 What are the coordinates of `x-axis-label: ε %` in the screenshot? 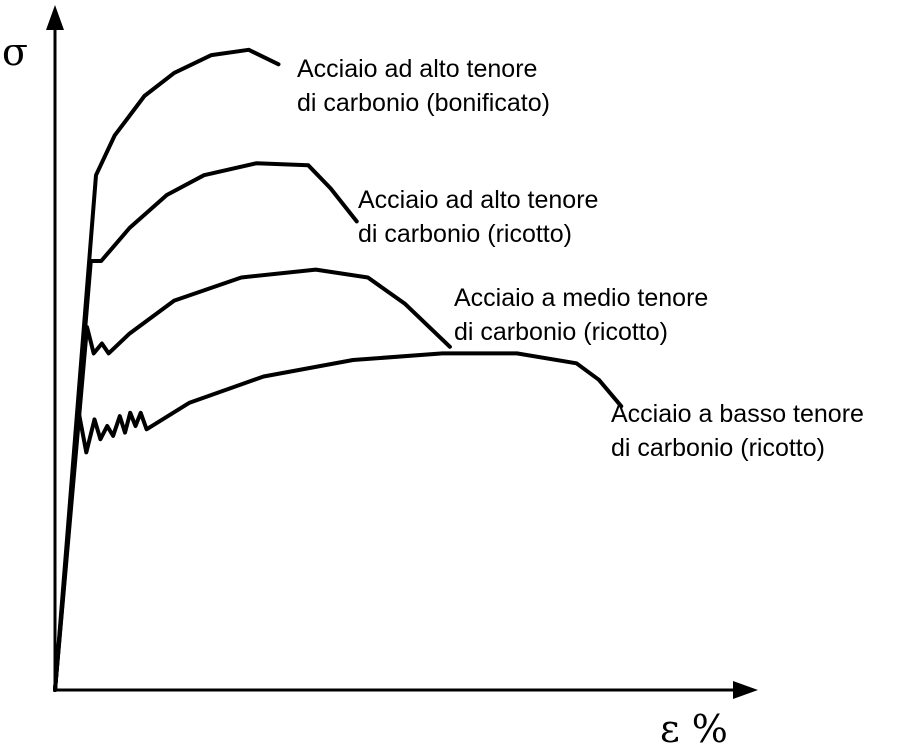 It's located at (694, 729).